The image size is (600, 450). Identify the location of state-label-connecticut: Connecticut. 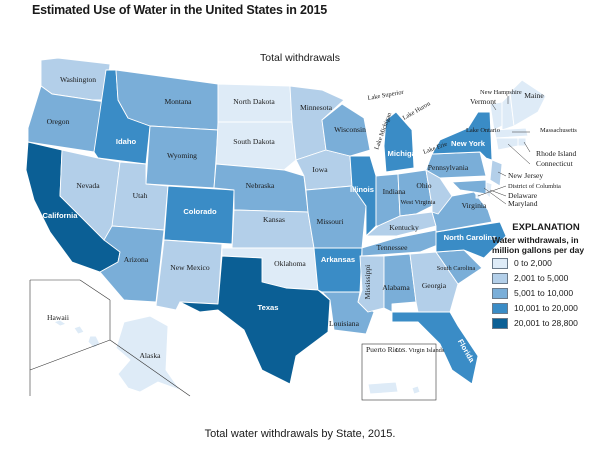
(555, 163).